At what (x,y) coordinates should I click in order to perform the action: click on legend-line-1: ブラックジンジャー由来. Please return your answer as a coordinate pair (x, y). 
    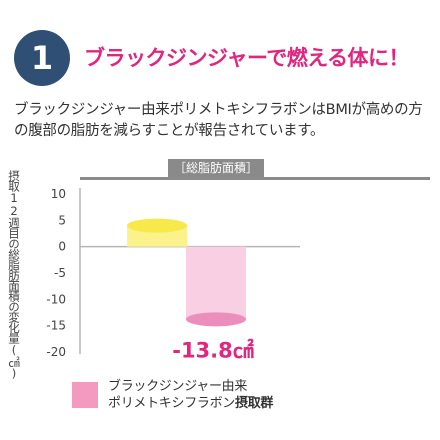
    Looking at the image, I should click on (178, 386).